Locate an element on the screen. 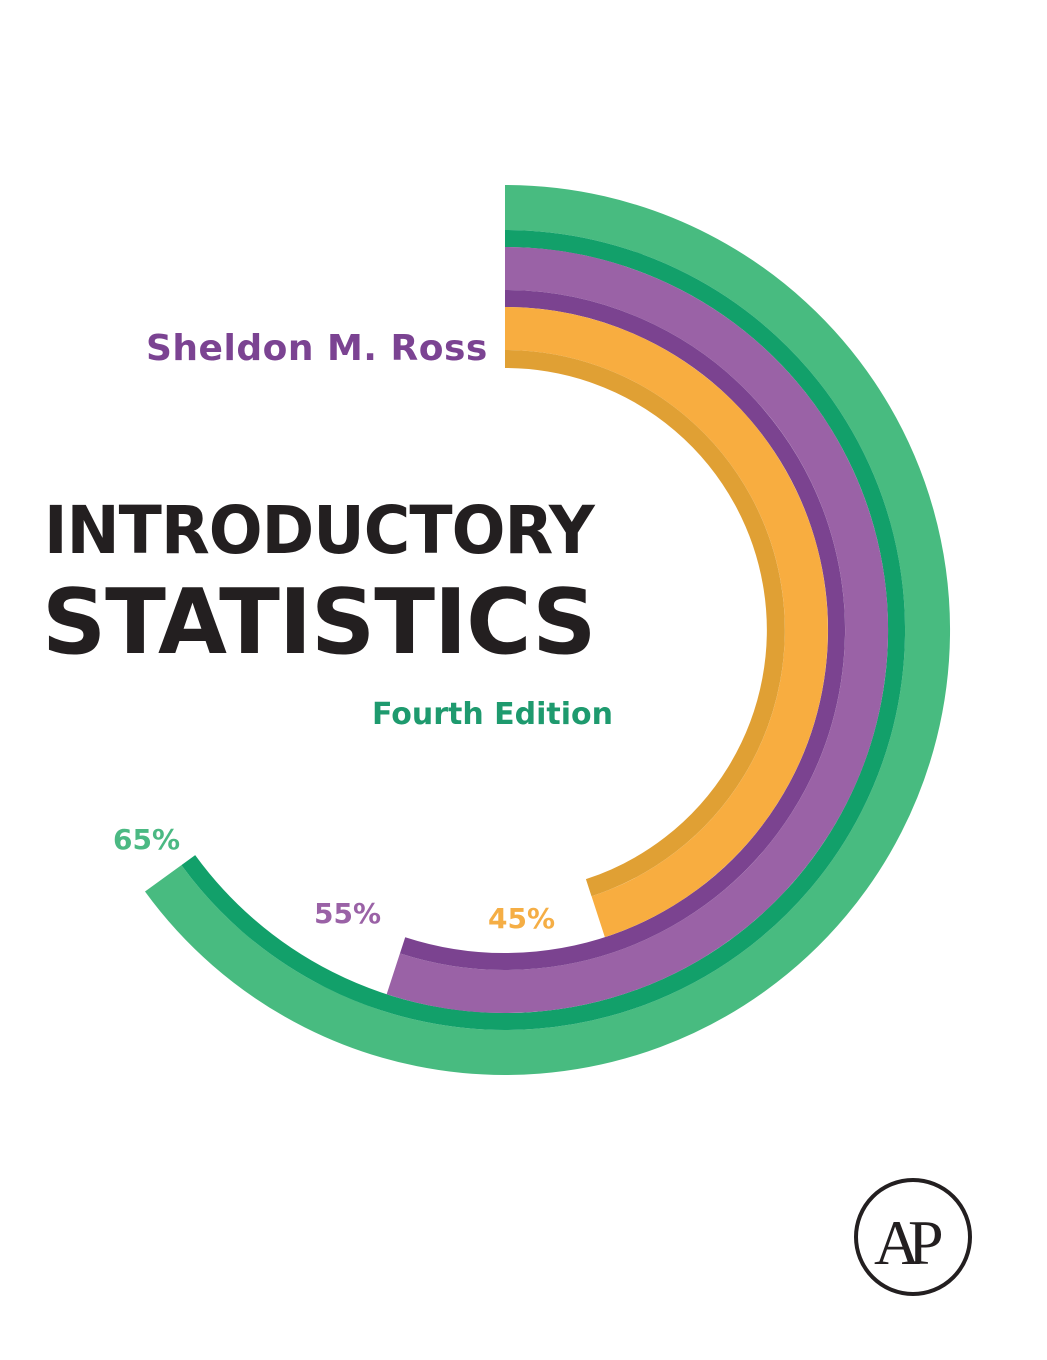  label-55-percent: 55% is located at coordinates (348, 913).